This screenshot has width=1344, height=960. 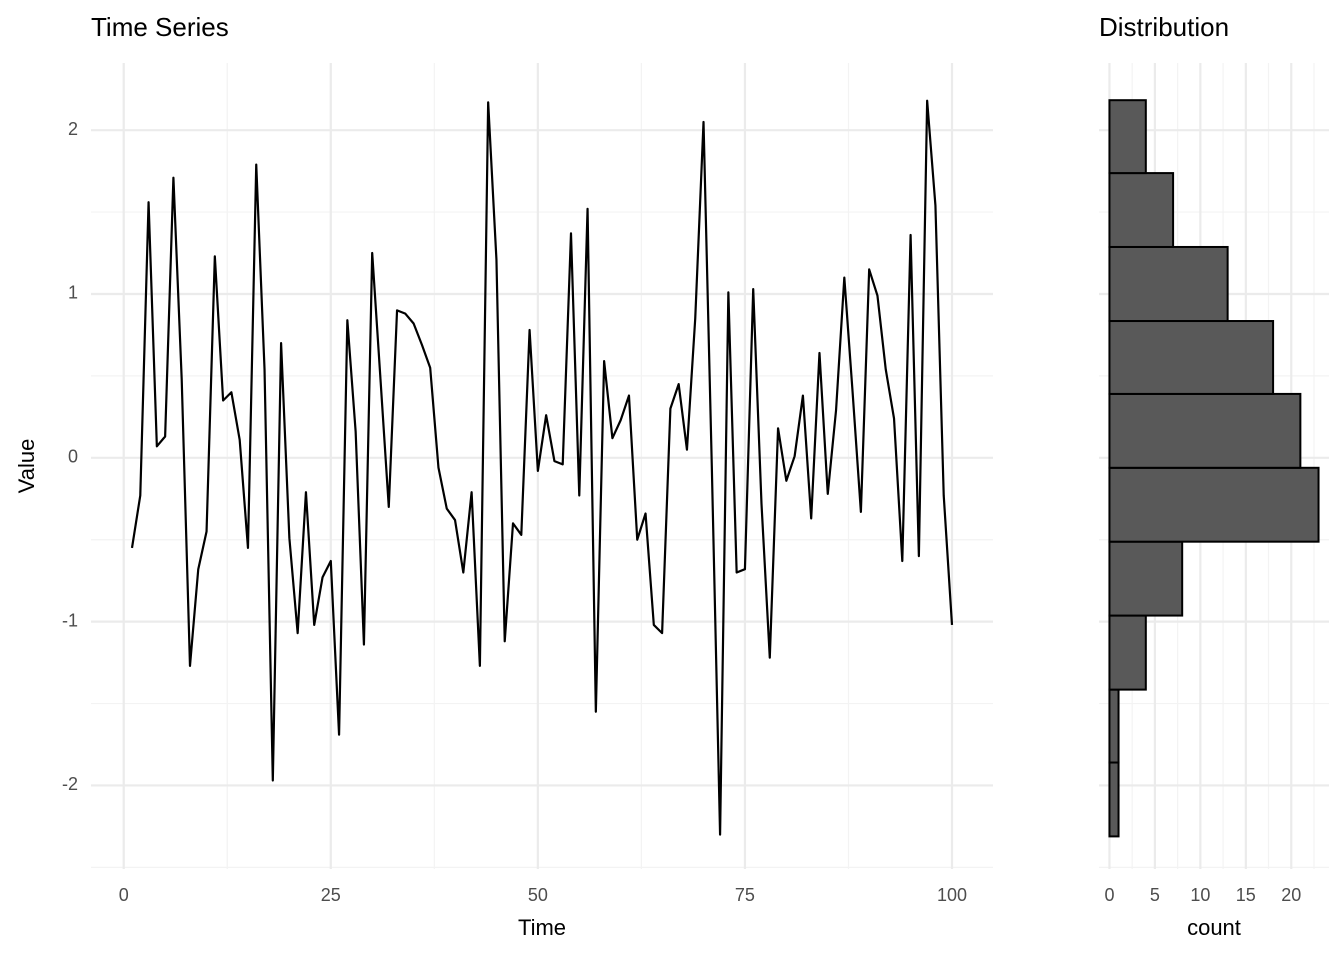 What do you see at coordinates (1246, 895) in the screenshot?
I see `x-tick-label: 15` at bounding box center [1246, 895].